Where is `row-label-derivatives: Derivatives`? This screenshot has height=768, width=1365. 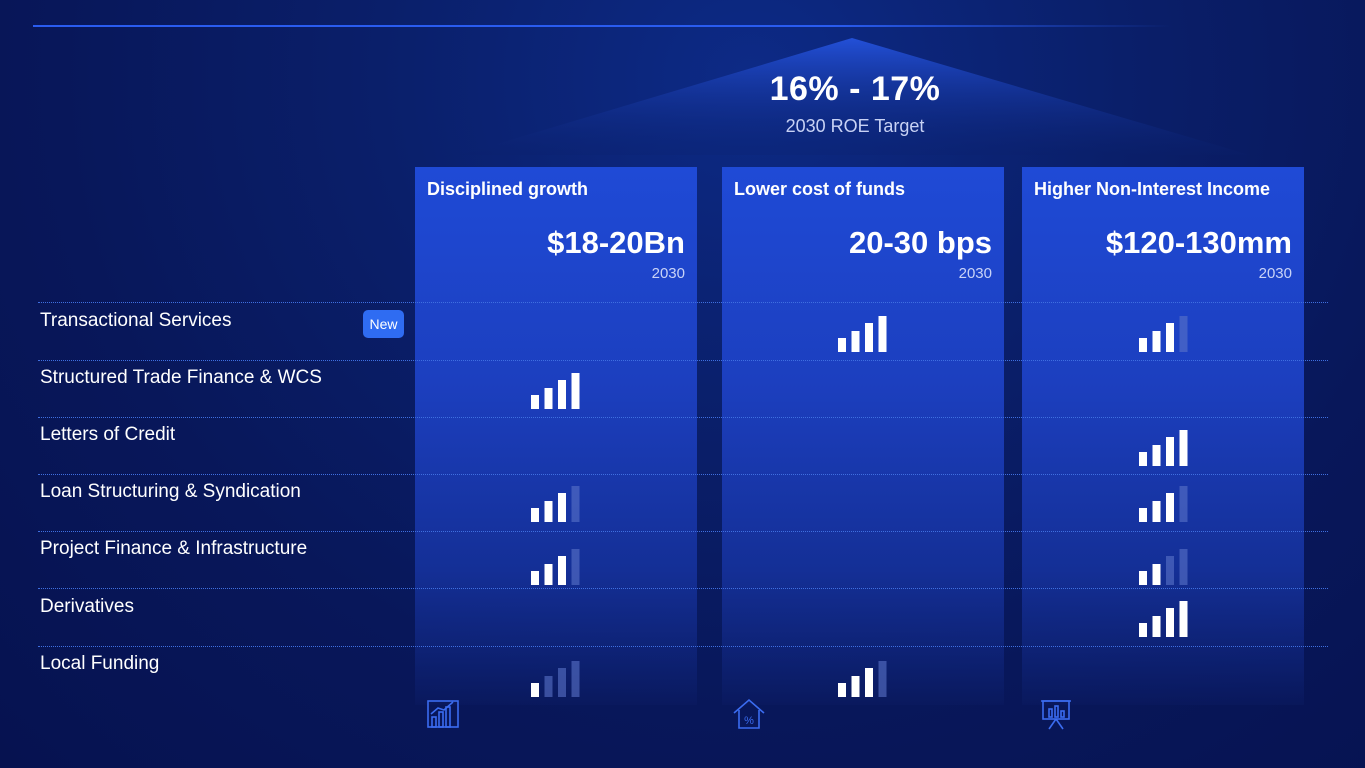
row-label-derivatives: Derivatives is located at coordinates (87, 606).